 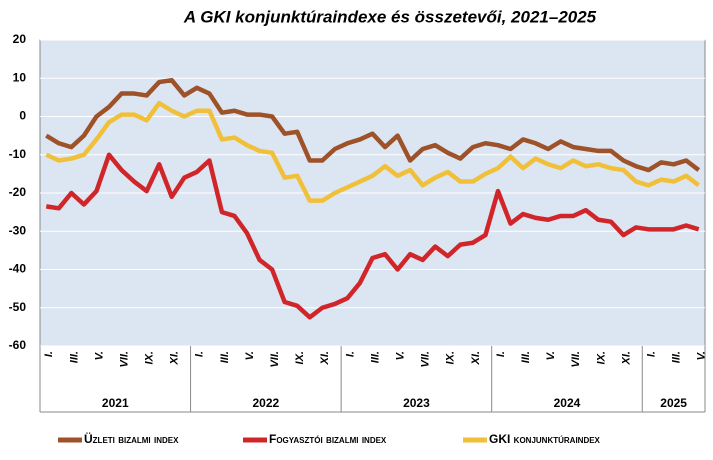 I want to click on y-tick-label: -60, so click(x=18, y=345).